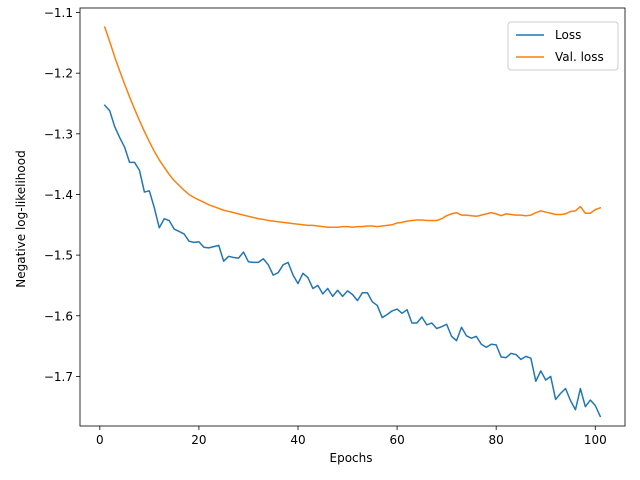 The height and width of the screenshot is (480, 640). Describe the element at coordinates (396, 440) in the screenshot. I see `x-tick-label: 60` at that location.